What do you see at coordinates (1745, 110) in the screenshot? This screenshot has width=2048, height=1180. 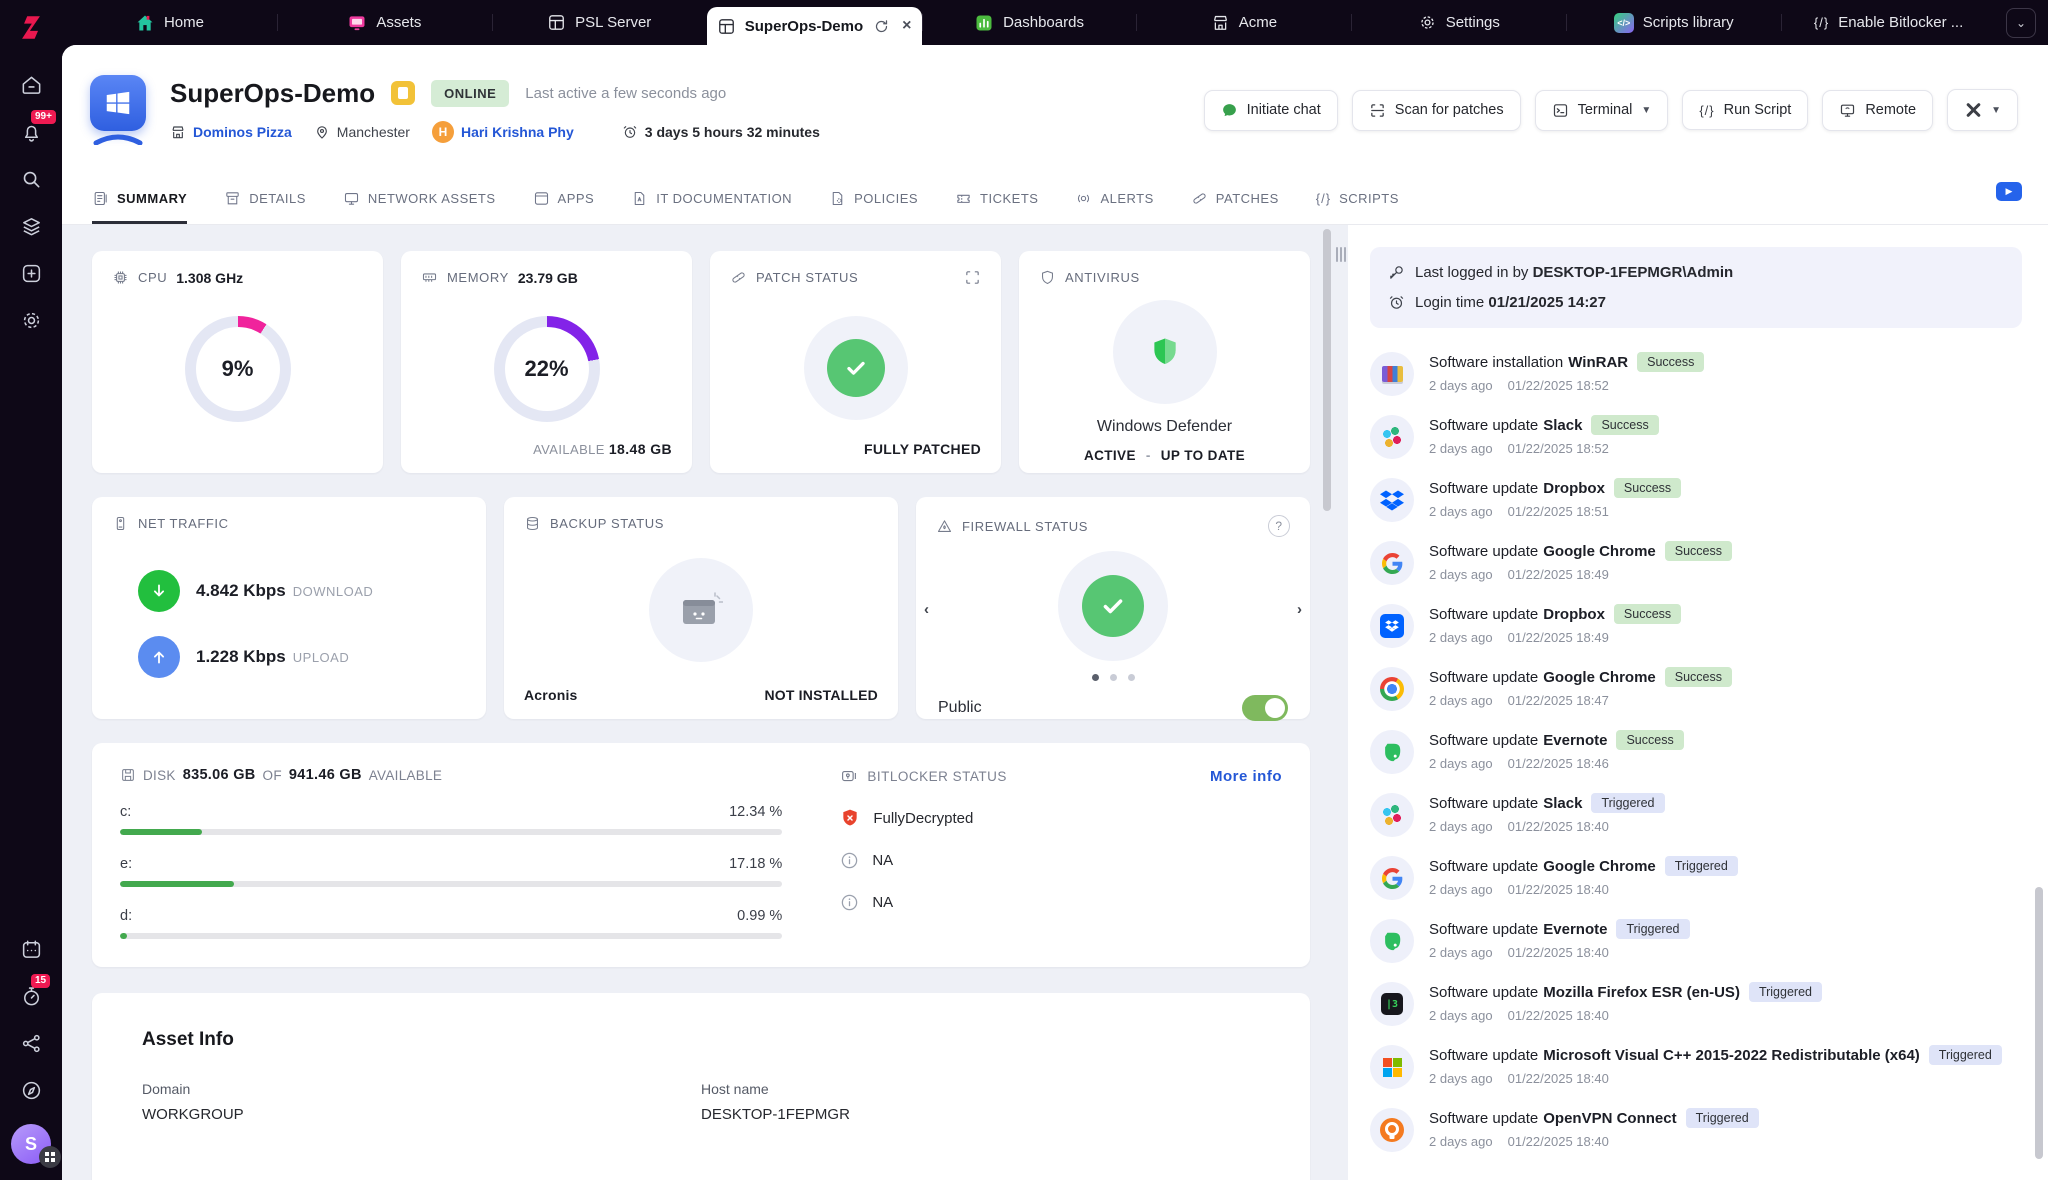 I see `run-script-button: {/} Run Script` at bounding box center [1745, 110].